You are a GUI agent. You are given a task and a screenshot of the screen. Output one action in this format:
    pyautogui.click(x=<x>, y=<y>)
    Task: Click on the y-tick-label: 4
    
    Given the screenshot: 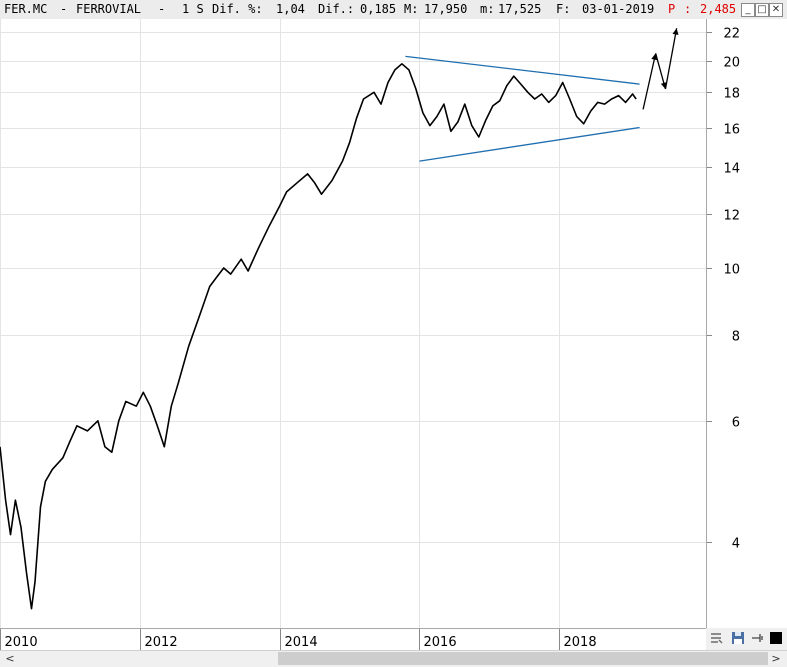 What is the action you would take?
    pyautogui.click(x=736, y=544)
    